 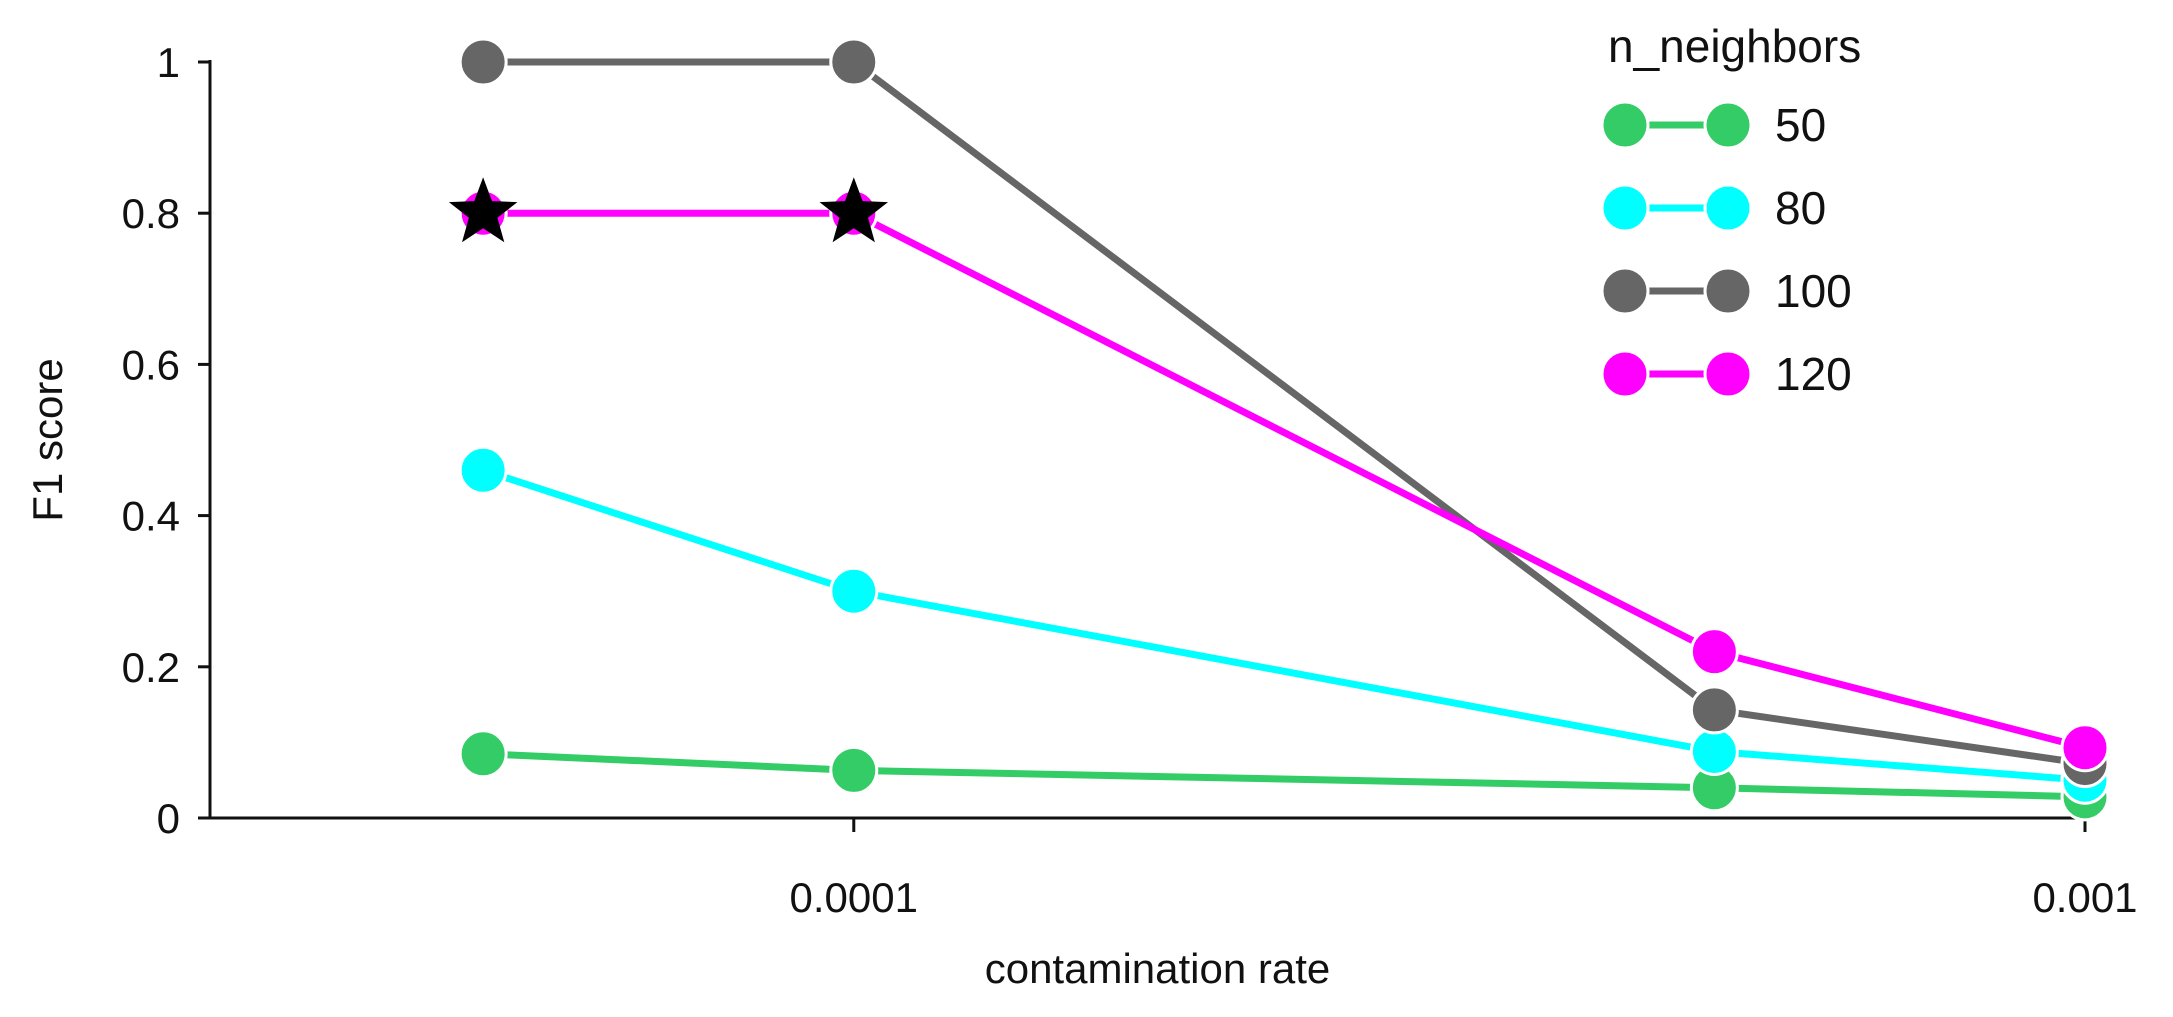 I want to click on legend-item-120: 120, so click(x=1726, y=374).